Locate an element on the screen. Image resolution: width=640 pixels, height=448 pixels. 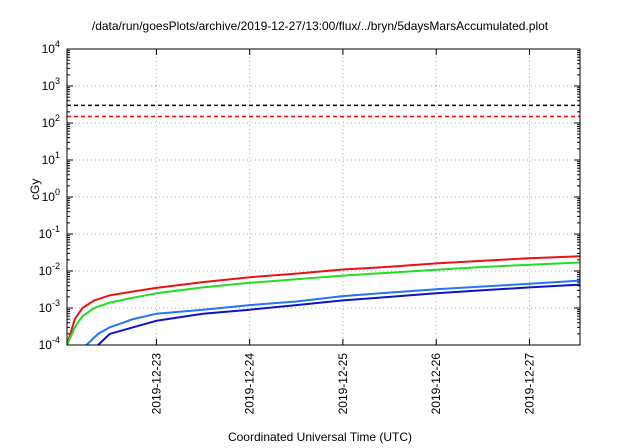
x-tick-label: 2019-12-26 is located at coordinates (436, 384).